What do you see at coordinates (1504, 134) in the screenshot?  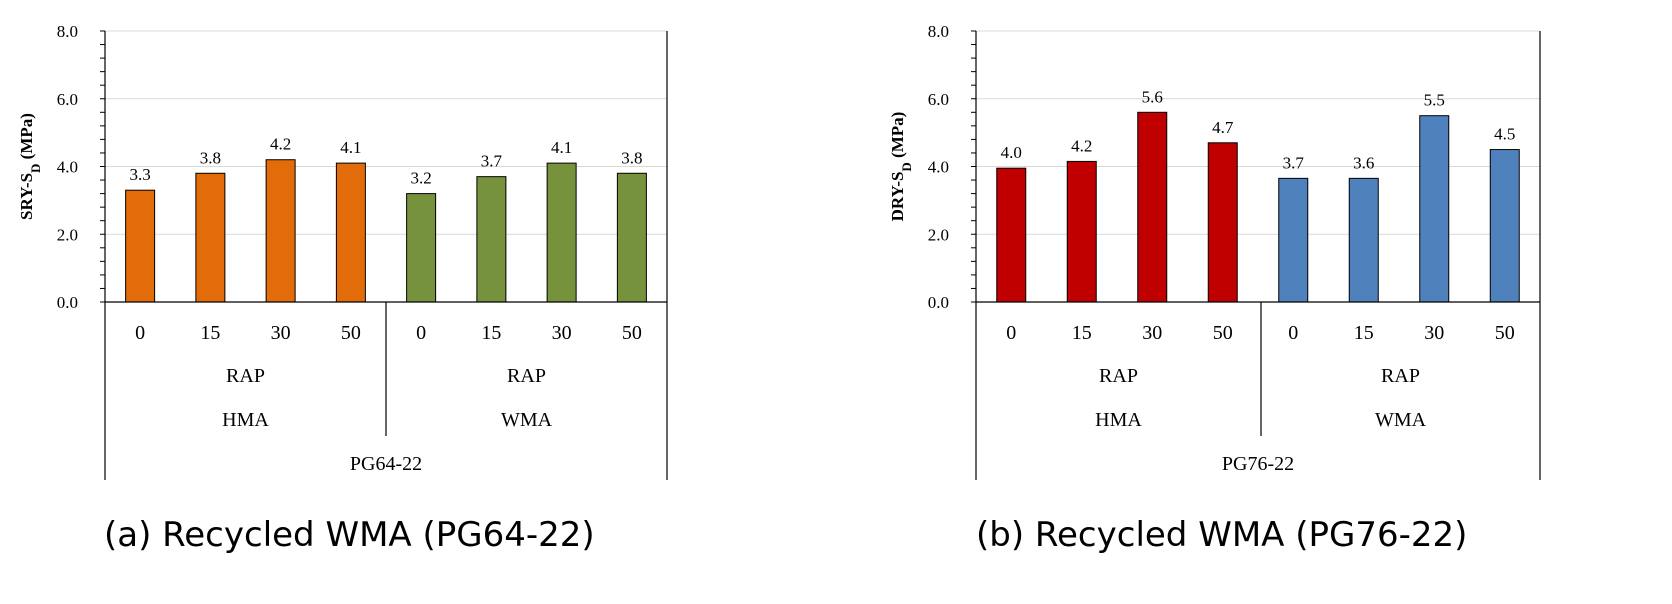 I see `data-label: 4.5` at bounding box center [1504, 134].